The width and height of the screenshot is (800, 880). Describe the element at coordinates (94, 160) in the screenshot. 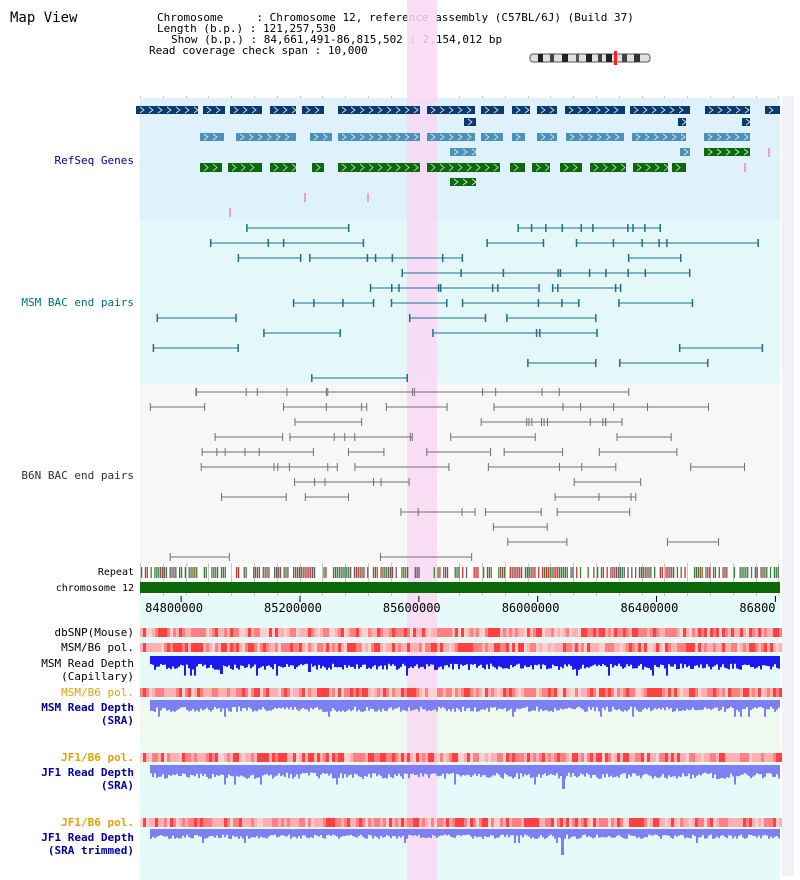

I see `track-label-refseq: RefSeq Genes` at that location.